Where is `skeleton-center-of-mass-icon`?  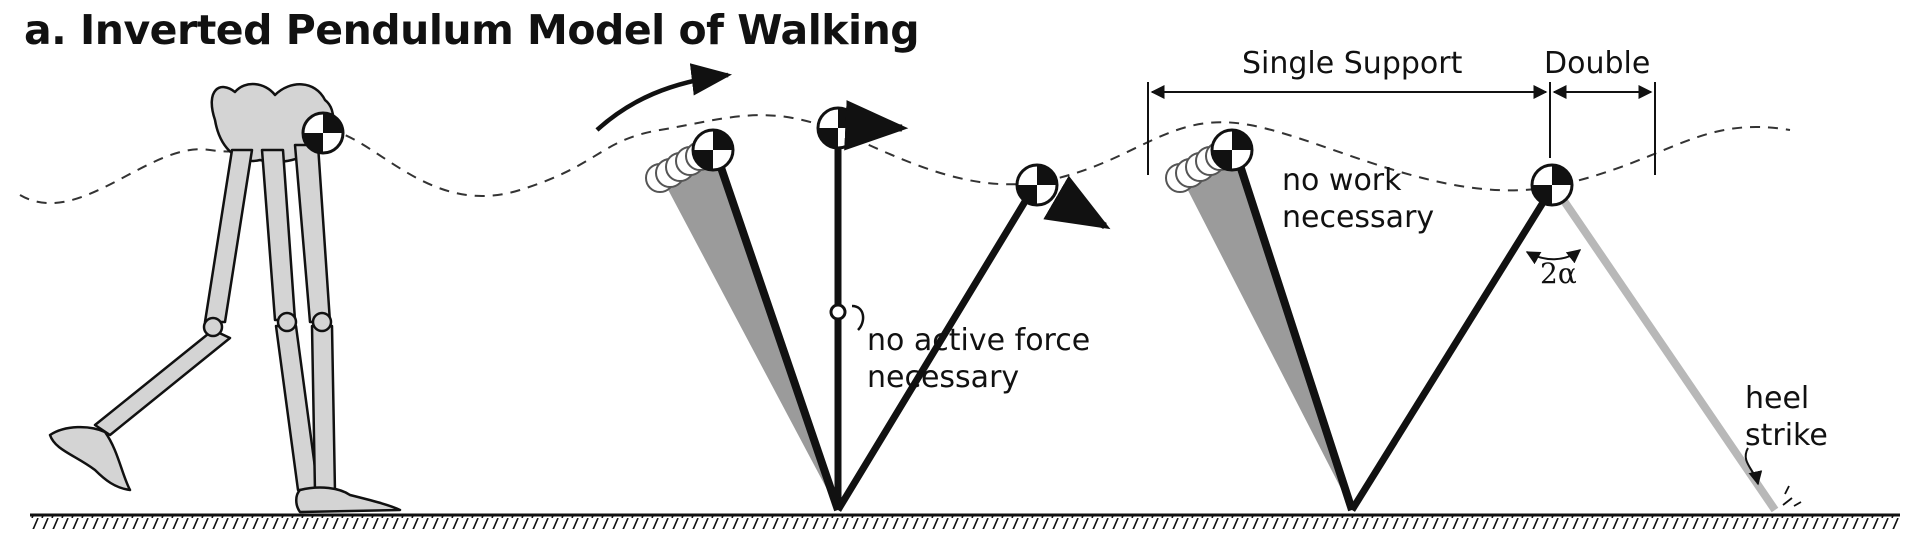 skeleton-center-of-mass-icon is located at coordinates (323, 133).